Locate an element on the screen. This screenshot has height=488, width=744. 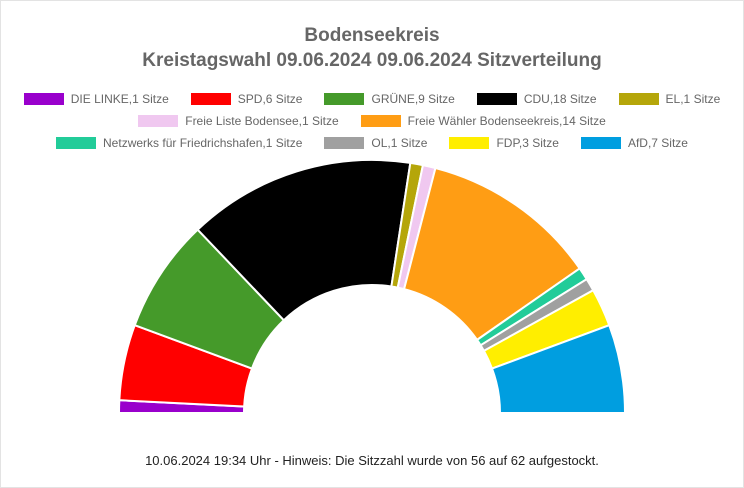
legend-label: AfD,7 Sitze is located at coordinates (657, 143).